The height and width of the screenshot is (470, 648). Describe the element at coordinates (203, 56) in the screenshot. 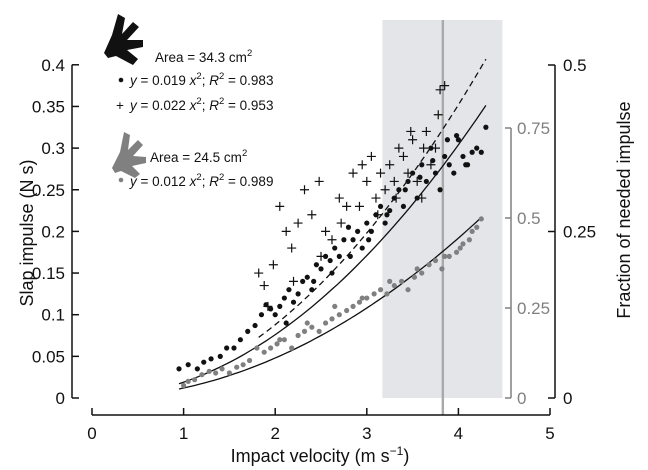

I see `area-label-large: Area = 34.3 cm2` at that location.